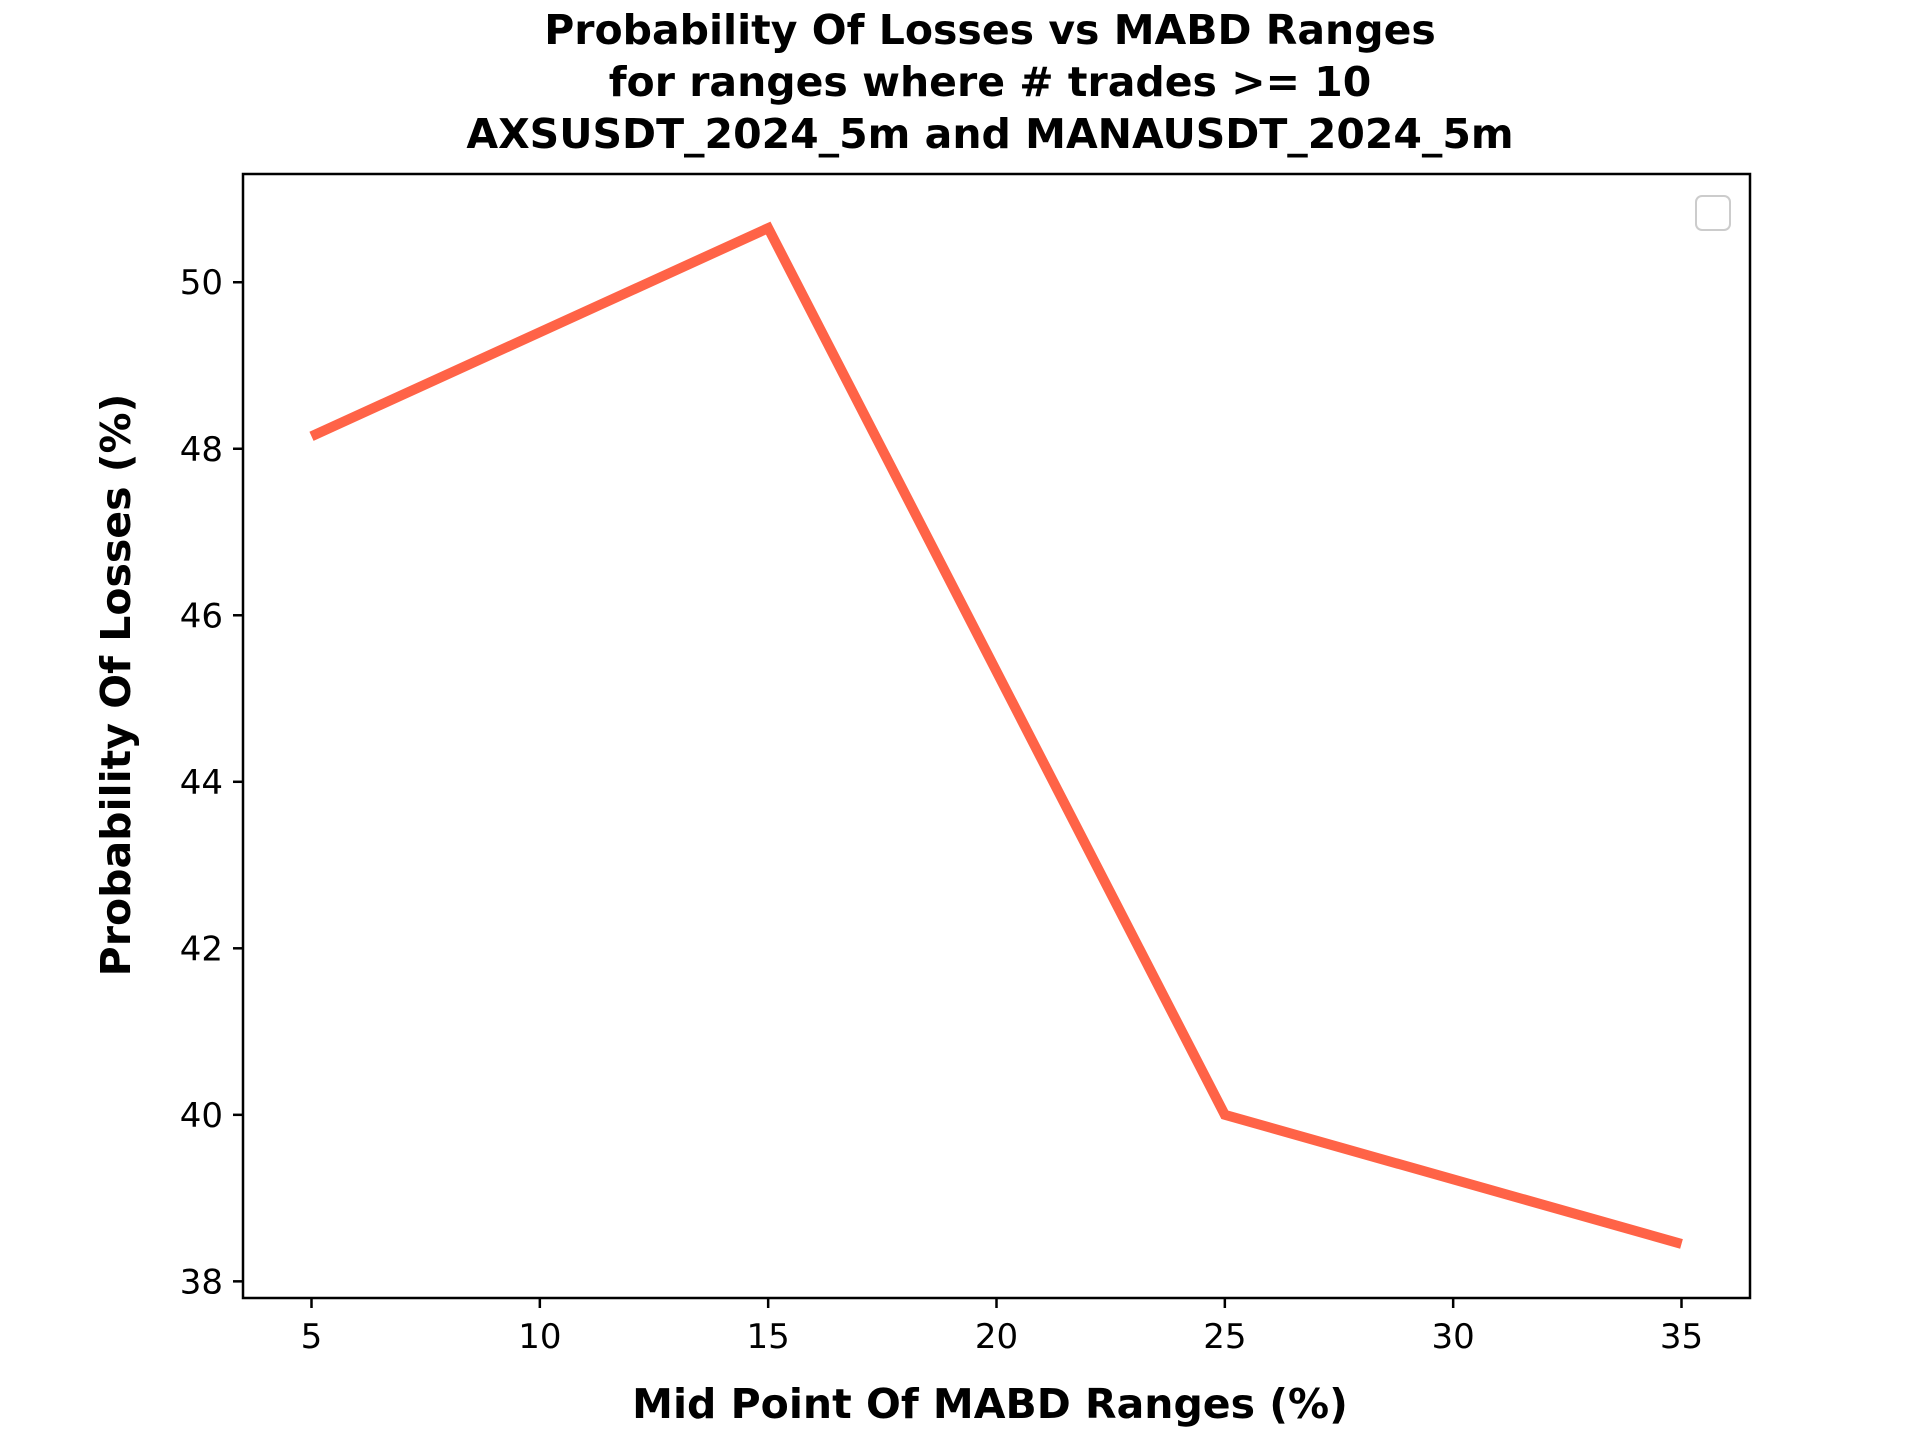 This screenshot has height=1440, width=1920. Describe the element at coordinates (201, 283) in the screenshot. I see `y-tick-label: 50` at that location.